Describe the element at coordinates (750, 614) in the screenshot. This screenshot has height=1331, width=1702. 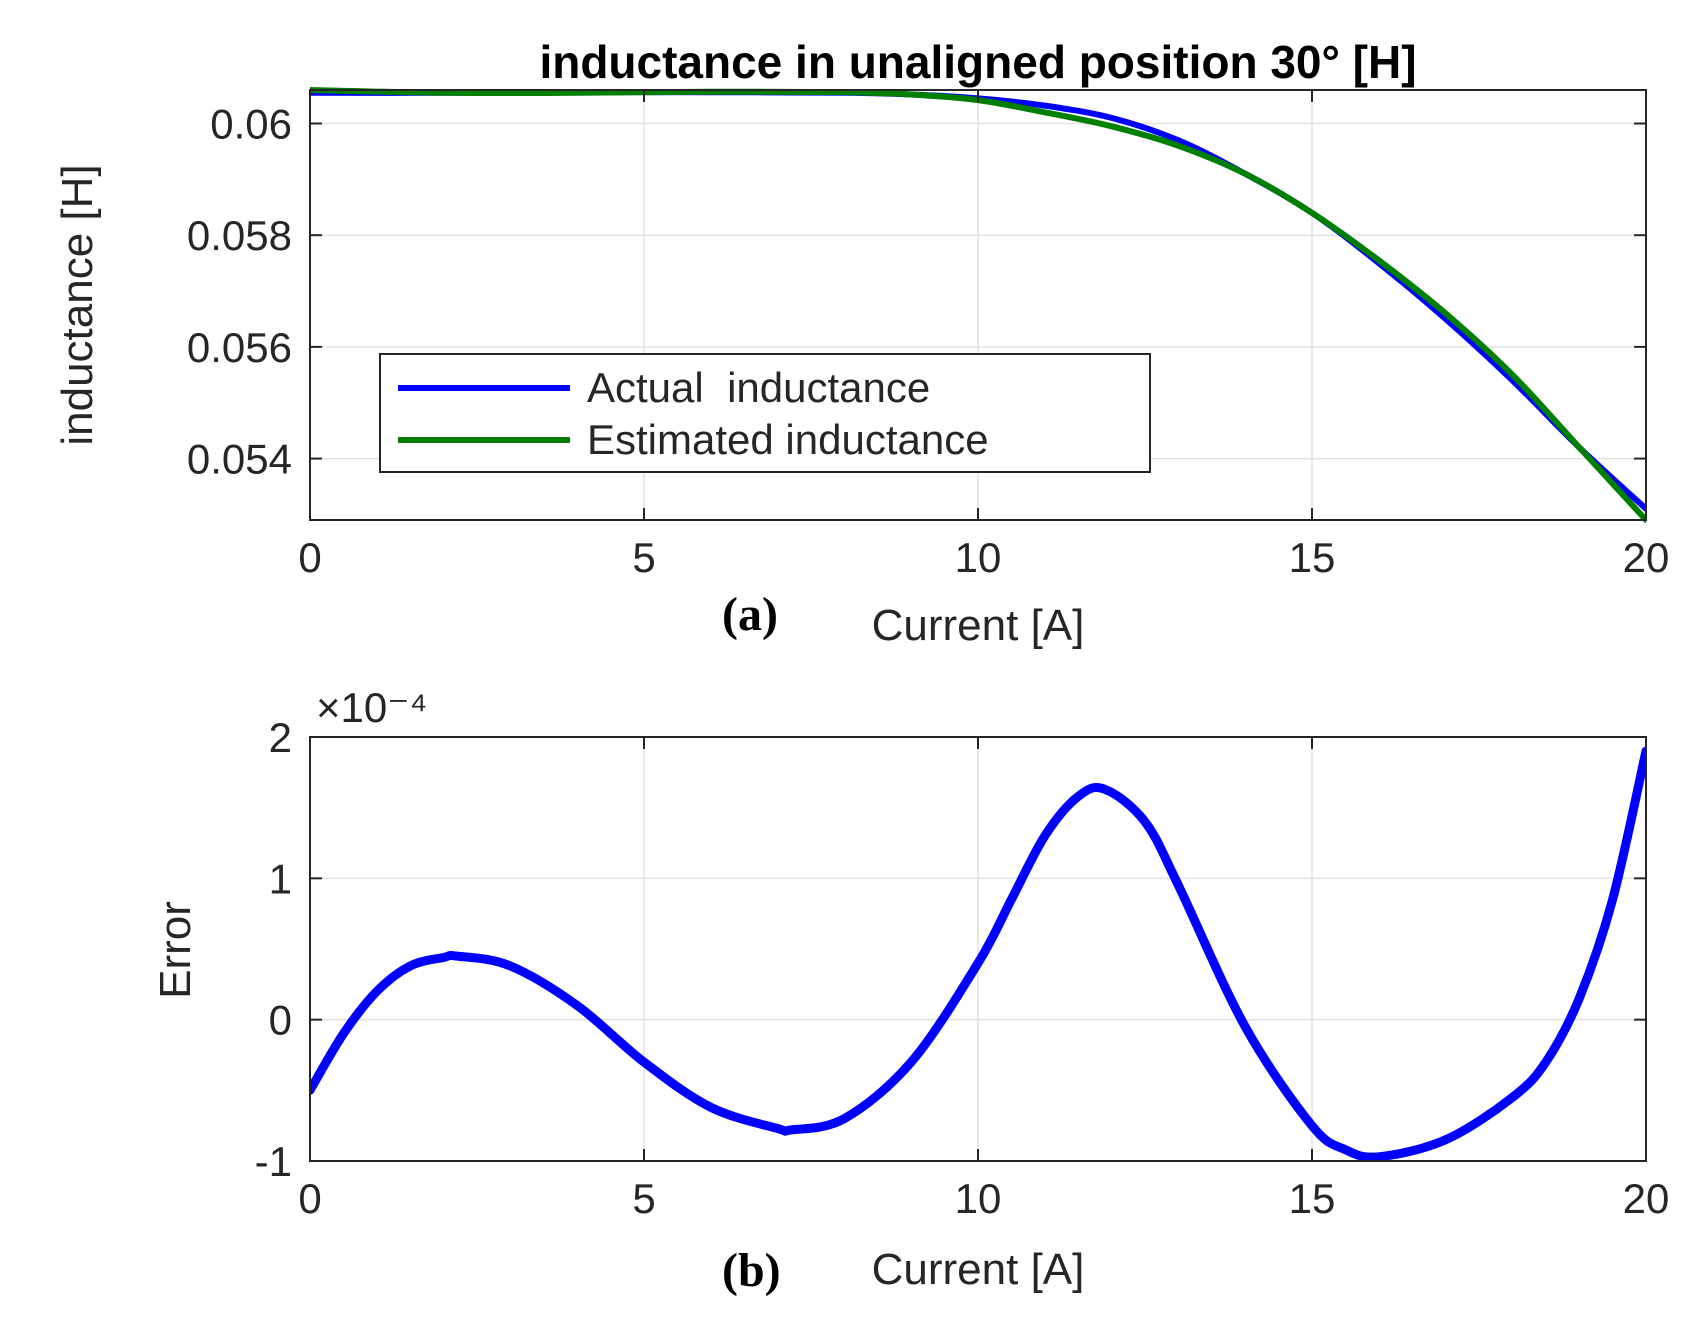
I see `panel-a-label: (a)` at that location.